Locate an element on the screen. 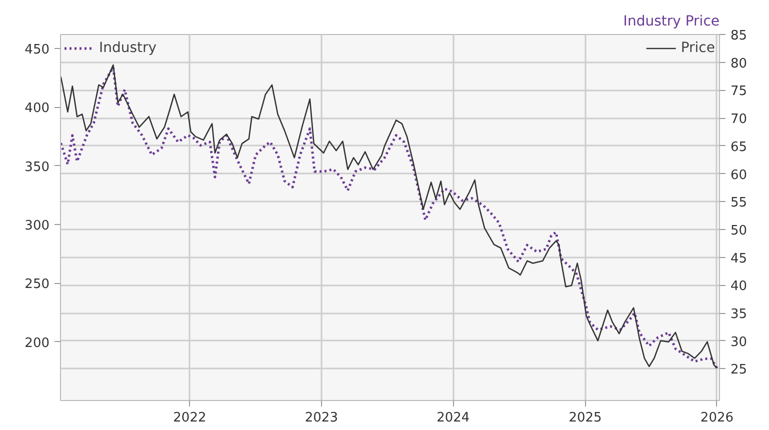 The height and width of the screenshot is (430, 769). y-tick-label: 400 is located at coordinates (37, 108).